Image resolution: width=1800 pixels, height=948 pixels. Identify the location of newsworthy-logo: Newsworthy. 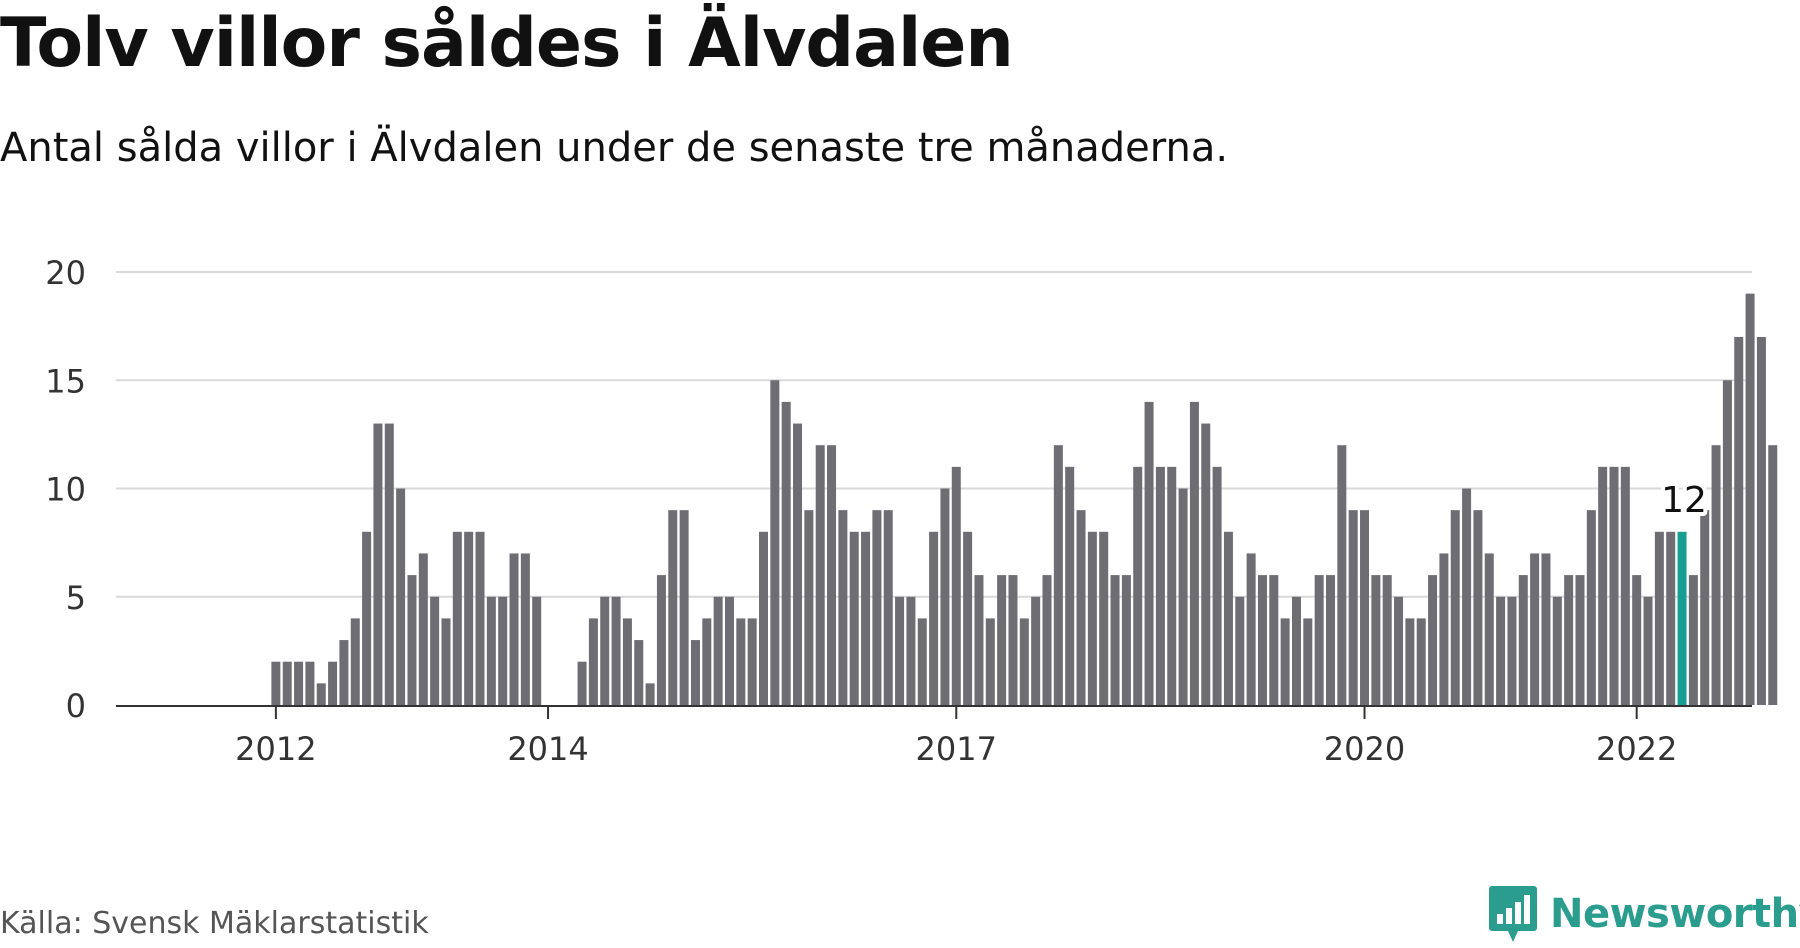
(1644, 914).